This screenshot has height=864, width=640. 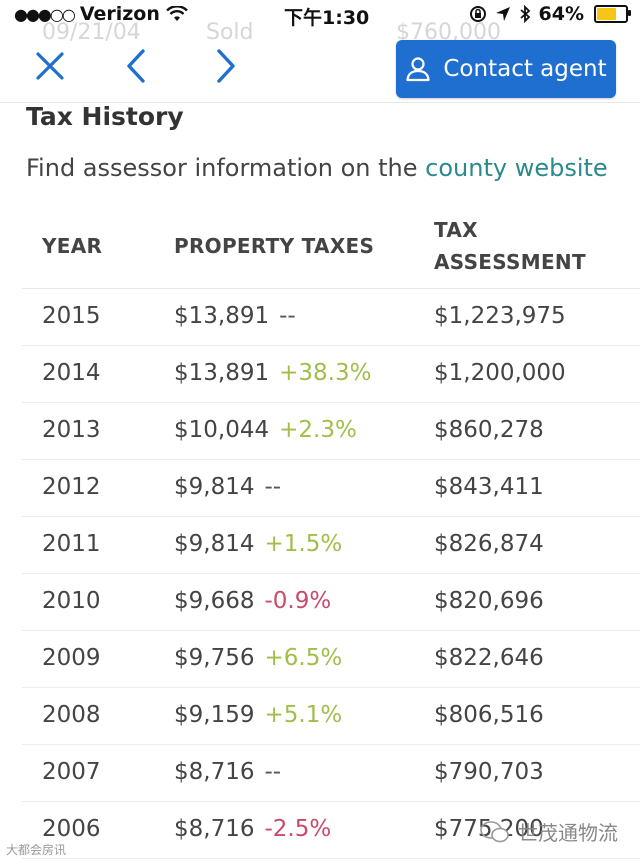 I want to click on cell-year: 2015, so click(x=71, y=316).